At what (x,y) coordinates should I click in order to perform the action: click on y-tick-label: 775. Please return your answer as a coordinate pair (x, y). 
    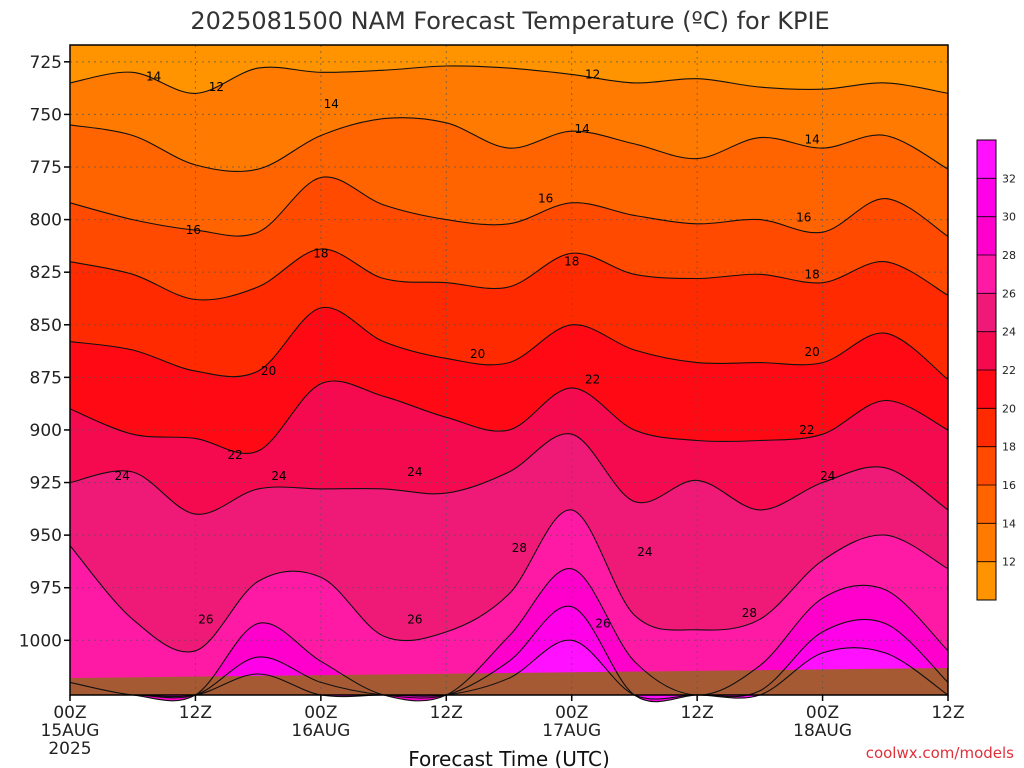
    Looking at the image, I should click on (46, 168).